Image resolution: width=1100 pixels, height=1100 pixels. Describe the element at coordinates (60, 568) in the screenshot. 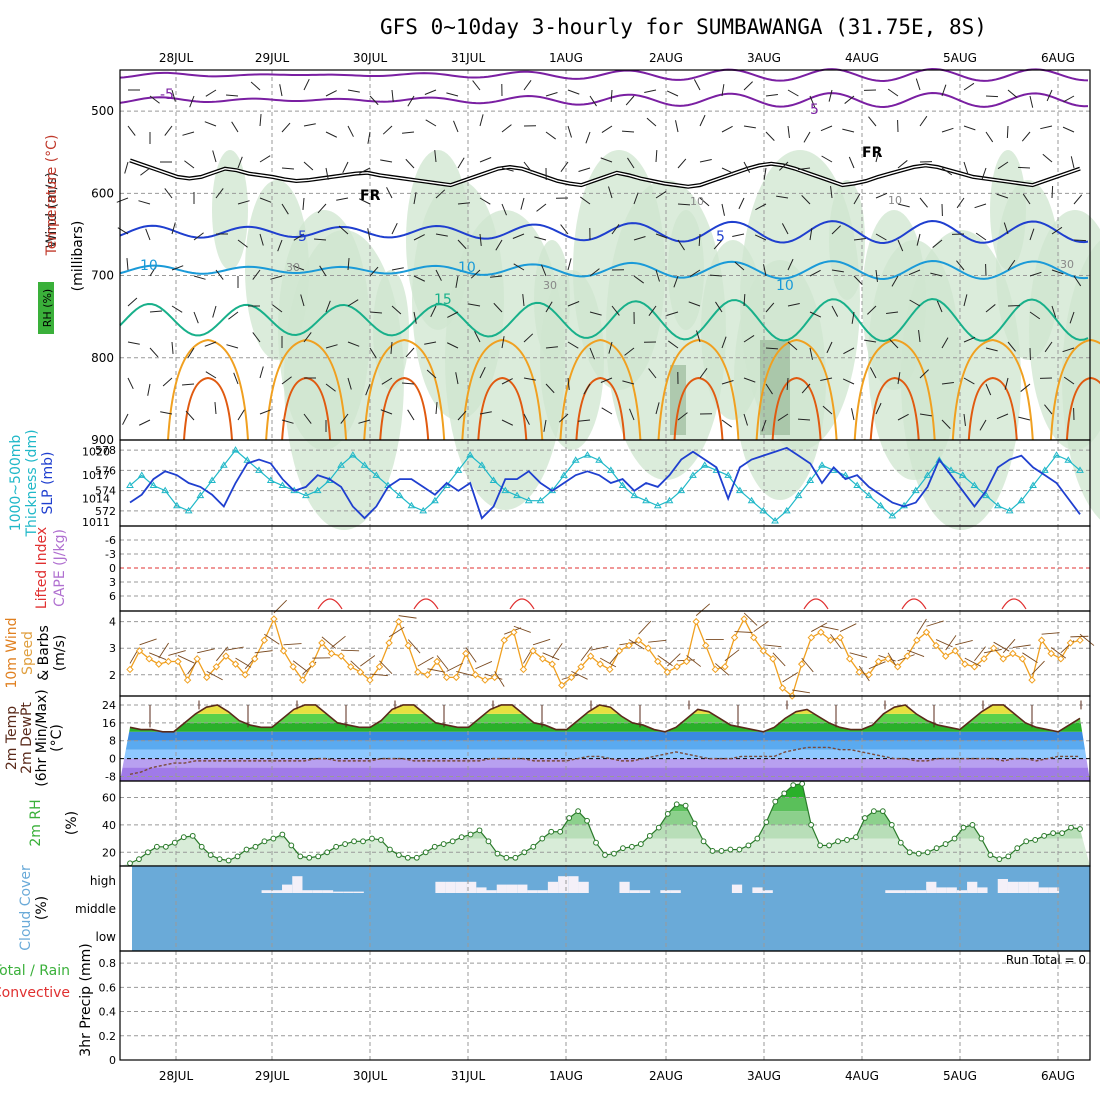

I see `cape-title: CAPE (J/kg)` at that location.